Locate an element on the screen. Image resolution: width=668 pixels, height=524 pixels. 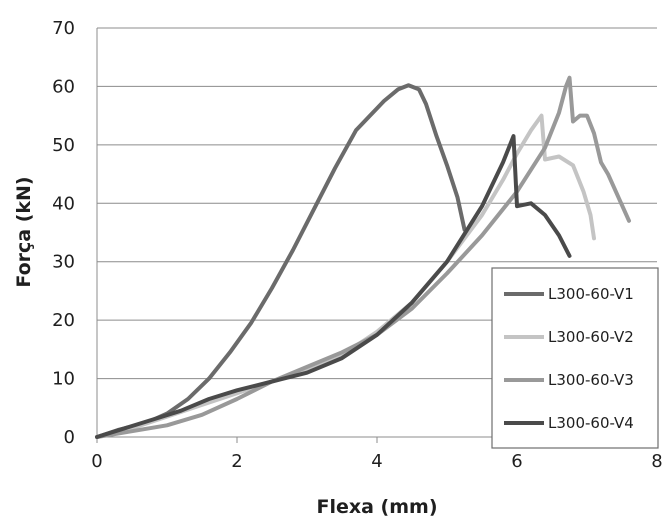
y-axis-title: Força (kN) is located at coordinates (24, 231).